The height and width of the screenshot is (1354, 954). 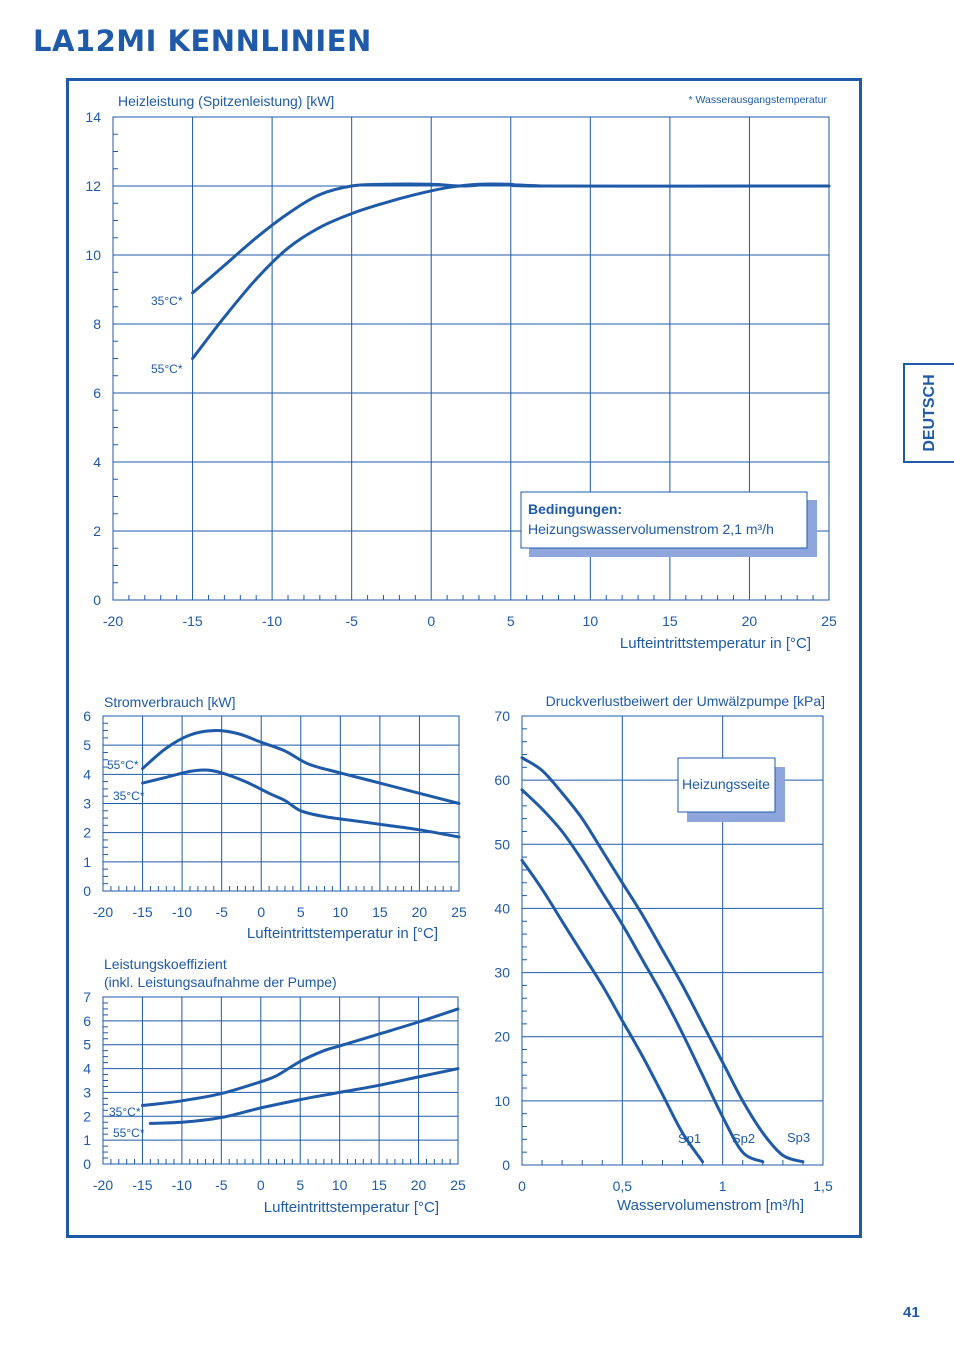 I want to click on power-ytick-label: 6, so click(x=87, y=716).